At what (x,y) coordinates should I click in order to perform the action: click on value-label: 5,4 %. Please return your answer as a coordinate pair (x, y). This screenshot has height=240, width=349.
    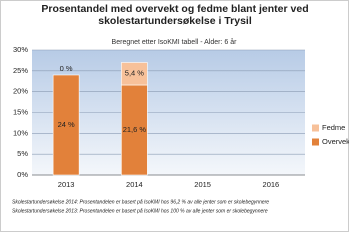
    Looking at the image, I should click on (135, 73).